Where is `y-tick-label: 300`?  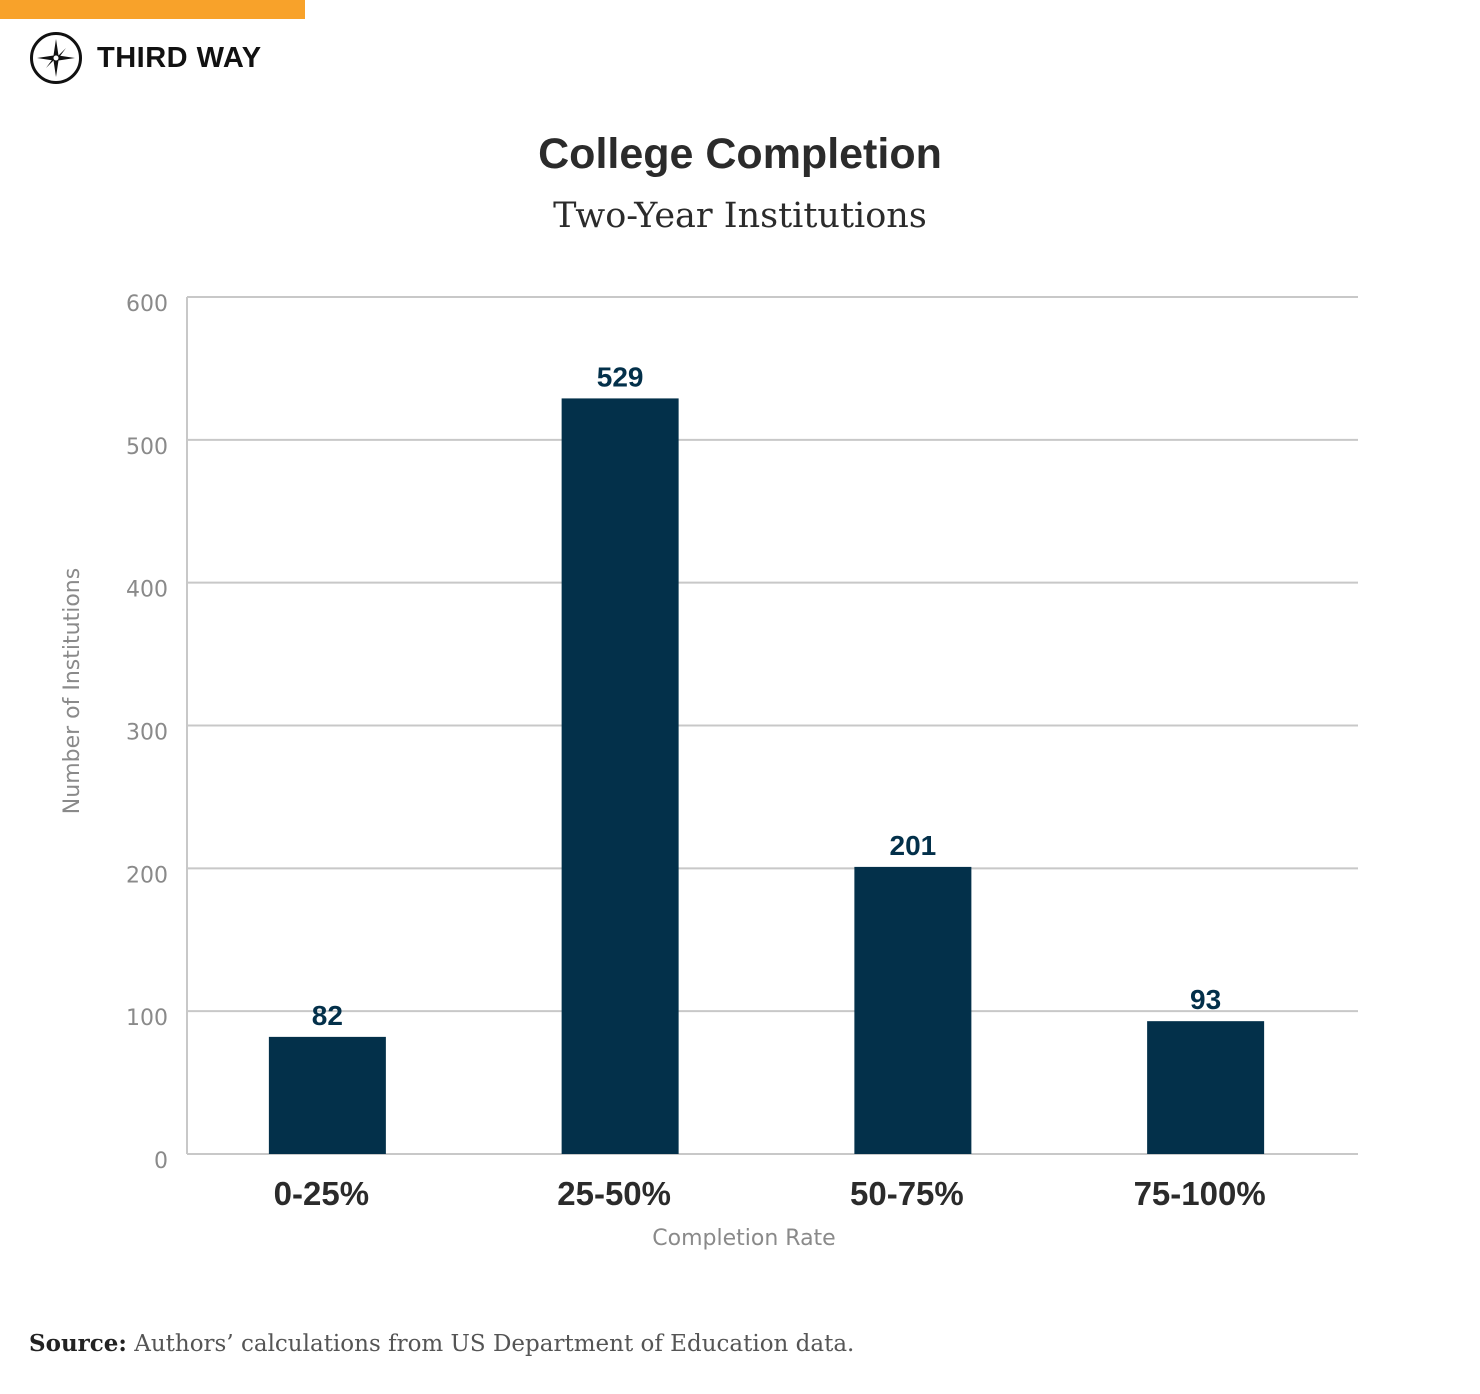 y-tick-label: 300 is located at coordinates (147, 733).